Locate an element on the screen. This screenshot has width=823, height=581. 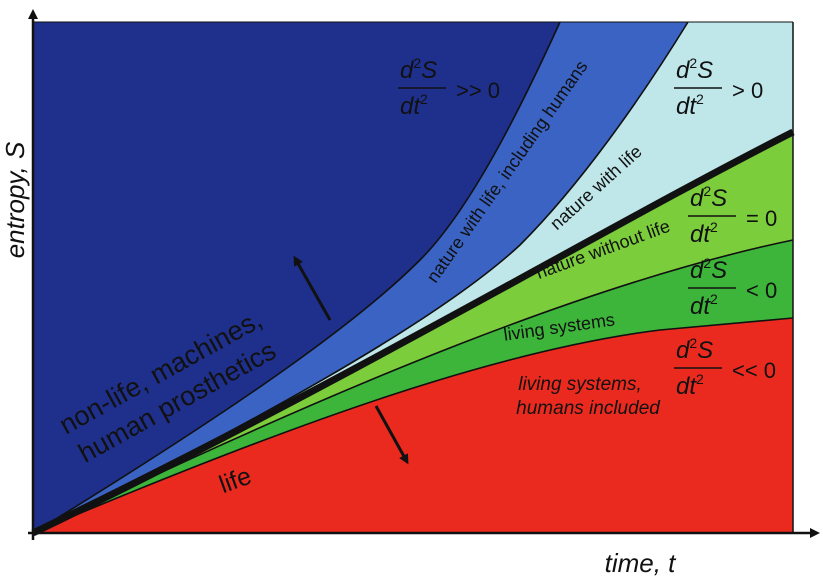
living-systems-humans-label-2: humans included is located at coordinates (588, 408).